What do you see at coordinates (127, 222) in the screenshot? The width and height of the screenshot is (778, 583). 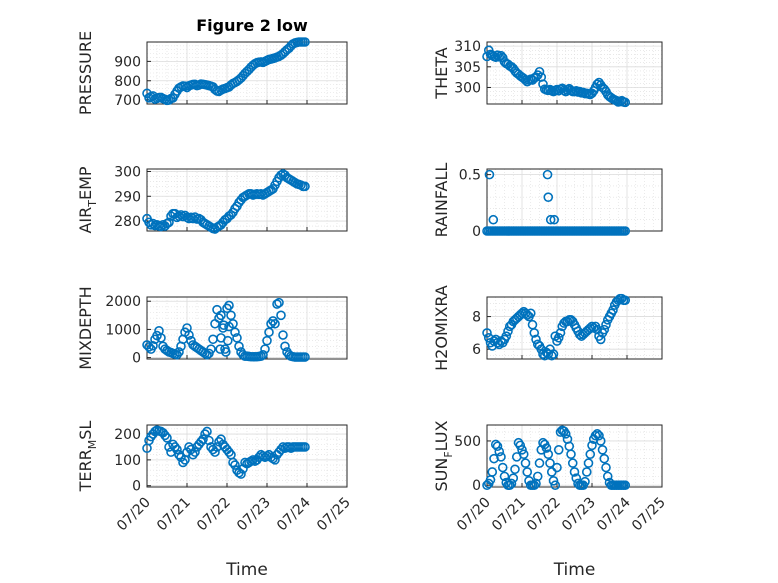 I see `air-temp-ytick-label: 280` at bounding box center [127, 222].